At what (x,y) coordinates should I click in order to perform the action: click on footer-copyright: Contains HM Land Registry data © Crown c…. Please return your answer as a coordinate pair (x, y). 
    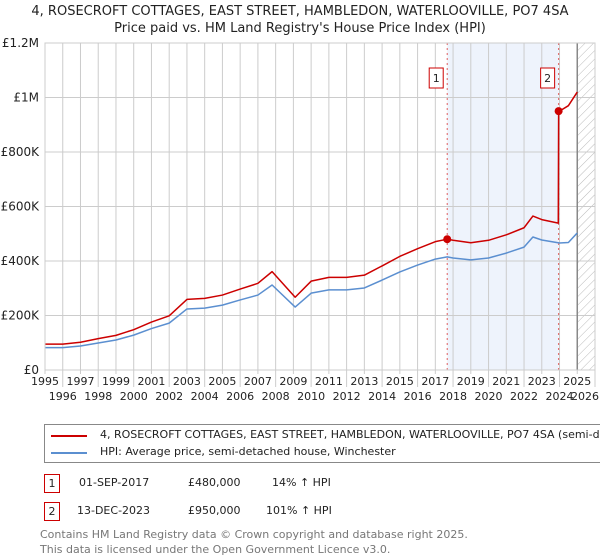
    Looking at the image, I should click on (254, 534).